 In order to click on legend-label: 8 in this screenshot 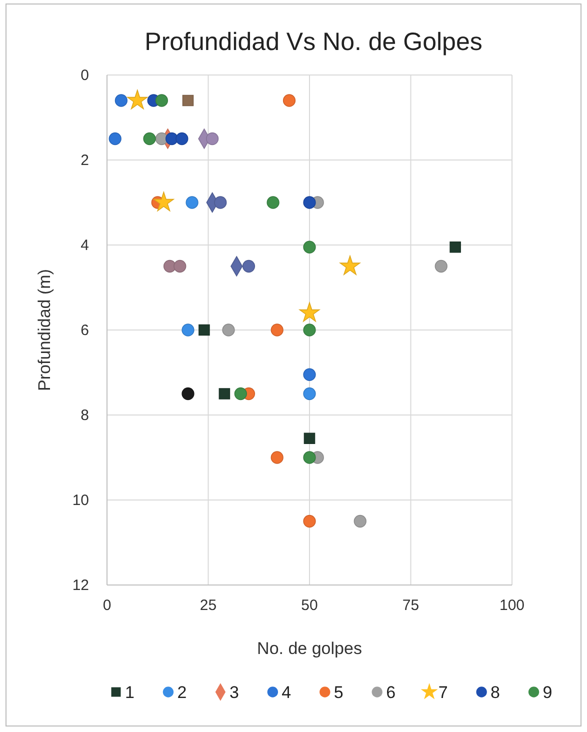, I will do `click(495, 692)`.